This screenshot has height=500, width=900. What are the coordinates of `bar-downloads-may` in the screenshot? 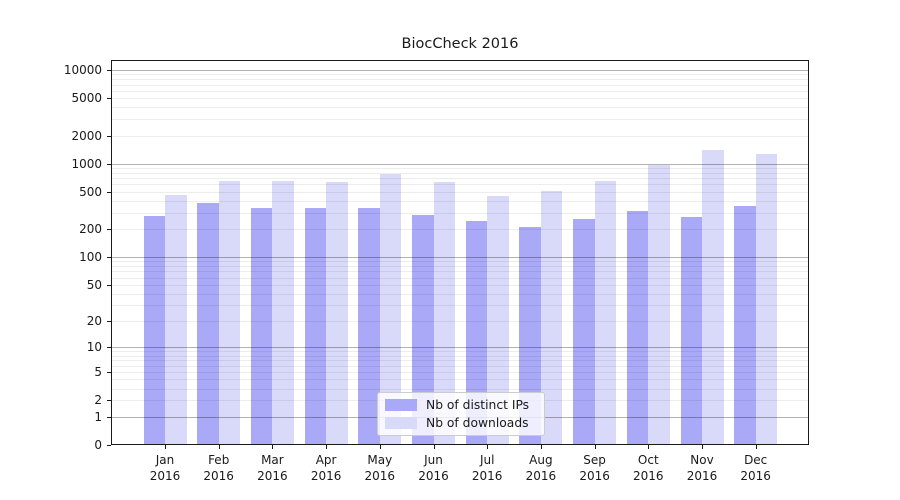 It's located at (390, 309).